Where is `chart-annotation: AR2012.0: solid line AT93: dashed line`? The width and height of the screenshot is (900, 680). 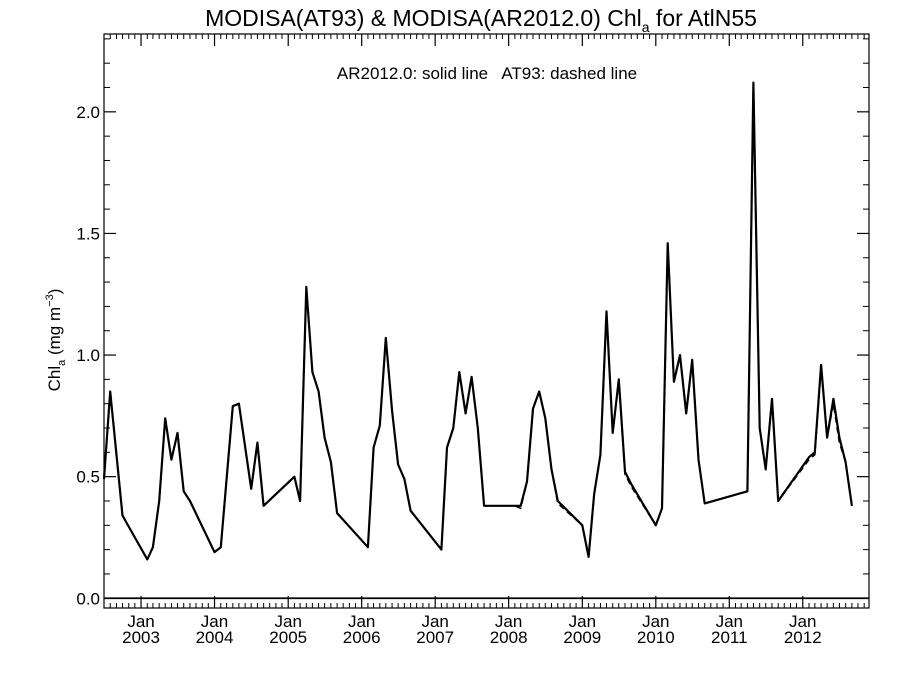 chart-annotation: AR2012.0: solid line AT93: dashed line is located at coordinates (487, 73).